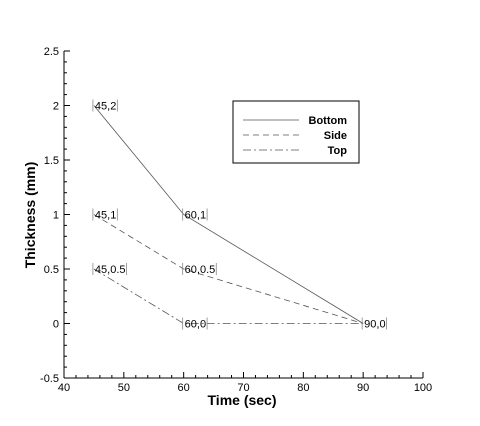  I want to click on legend-label-top: Top, so click(338, 151).